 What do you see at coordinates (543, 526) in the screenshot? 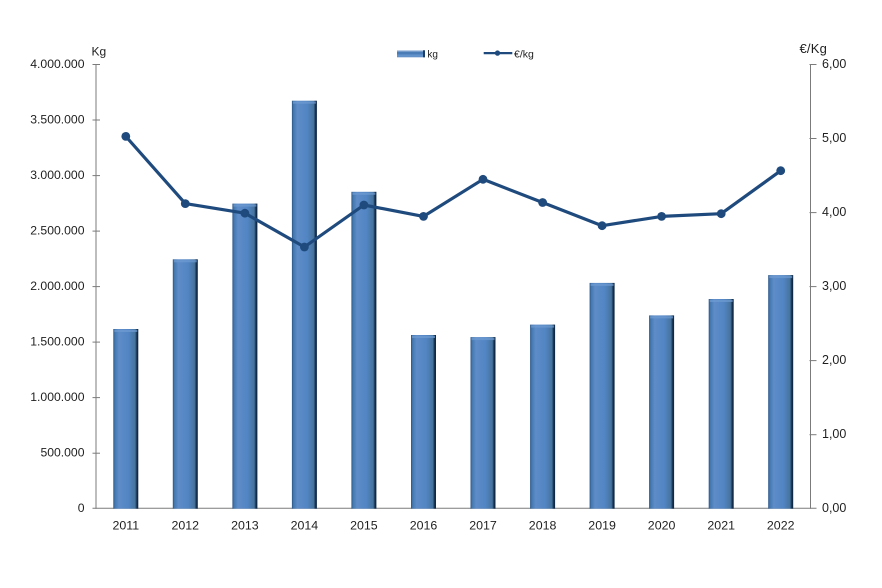
I see `svg-text: 2018` at bounding box center [543, 526].